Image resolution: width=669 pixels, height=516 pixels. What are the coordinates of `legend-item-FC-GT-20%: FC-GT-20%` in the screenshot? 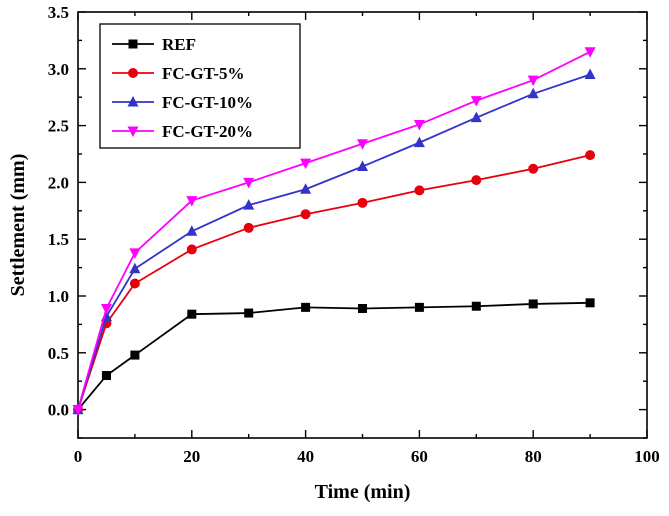 It's located at (182, 131).